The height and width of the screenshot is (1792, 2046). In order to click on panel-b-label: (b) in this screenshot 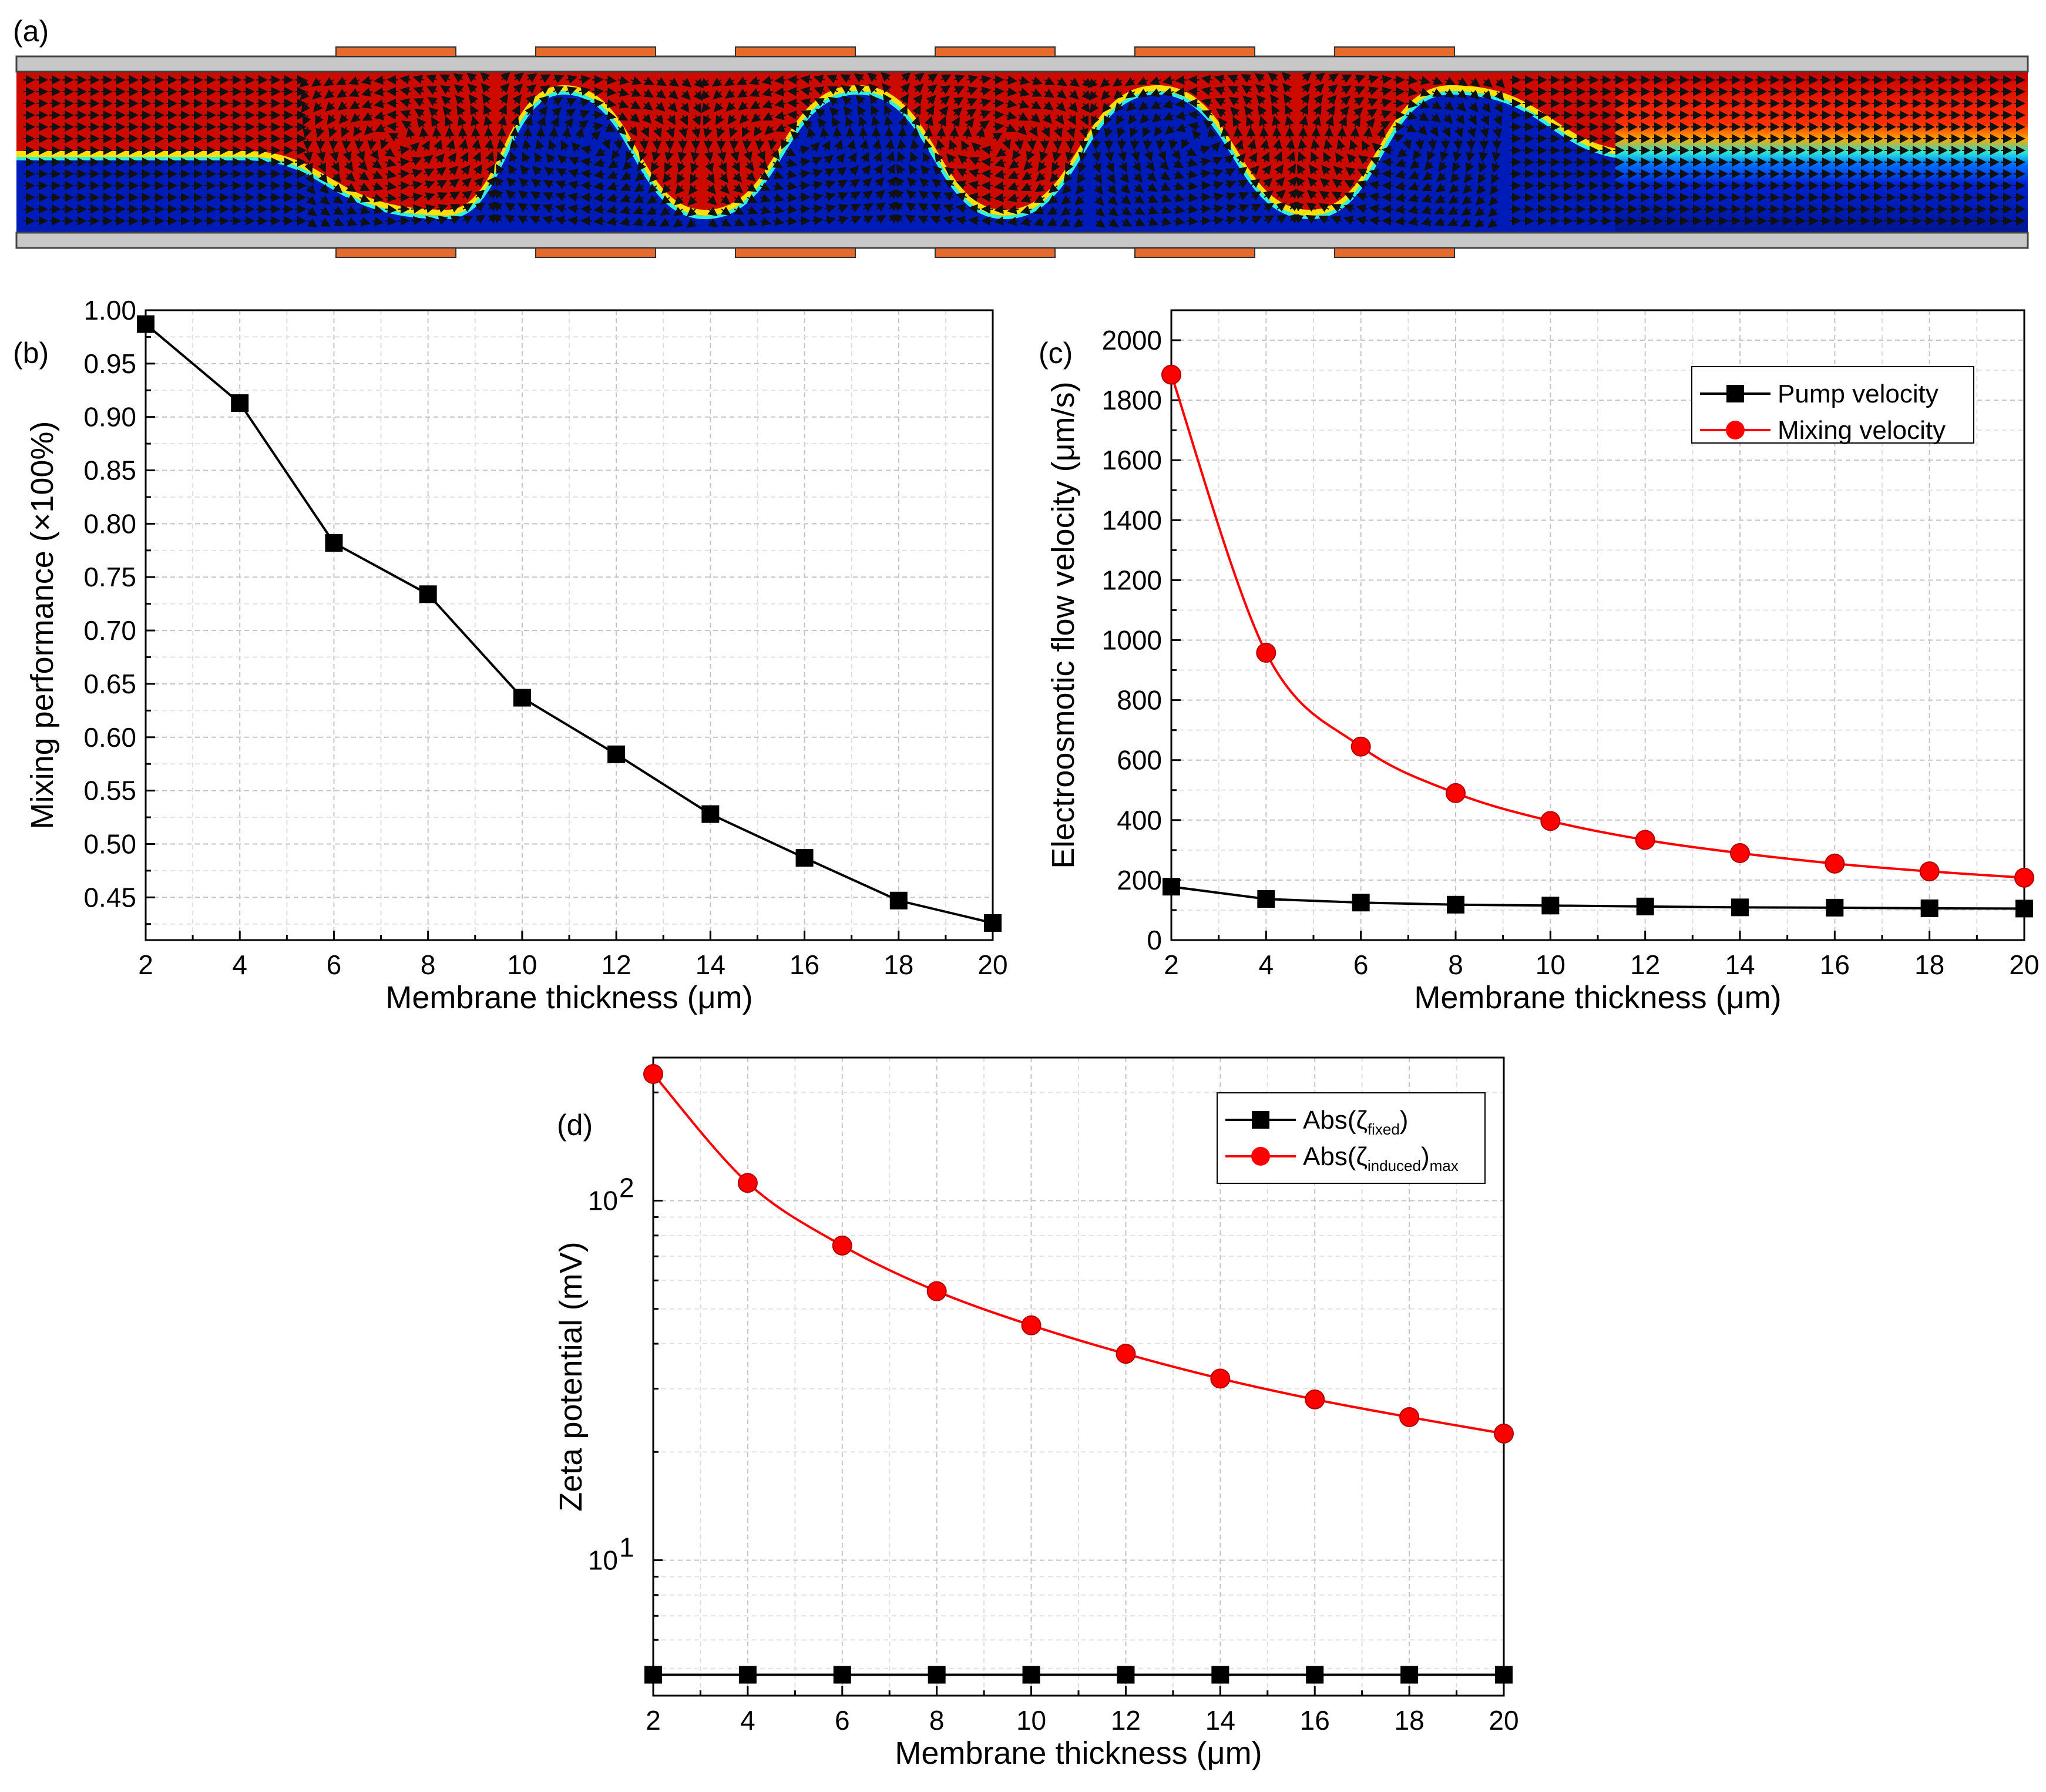, I will do `click(31, 353)`.